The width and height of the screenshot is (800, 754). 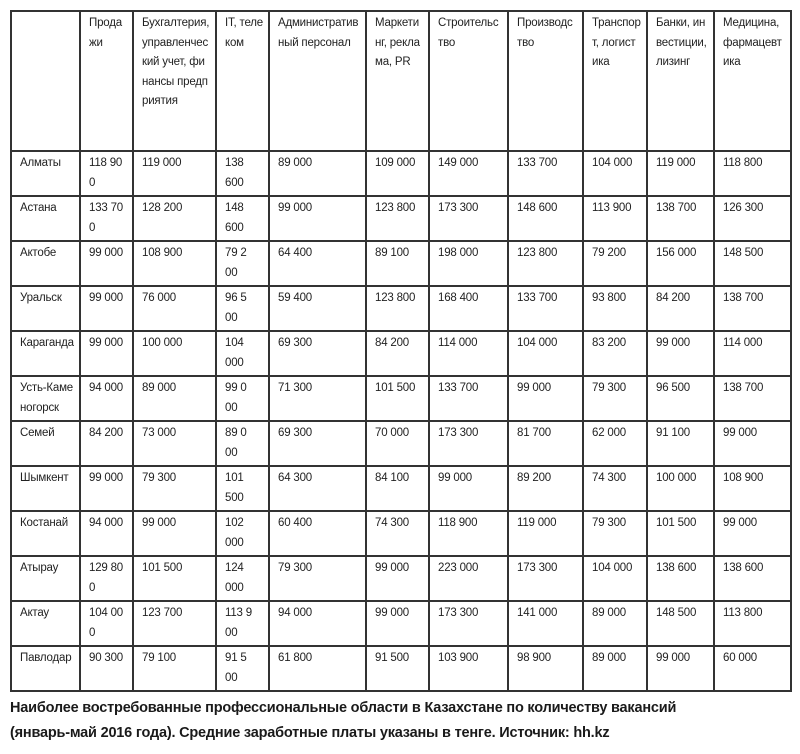 What do you see at coordinates (106, 578) in the screenshot?
I see `salary-cell: 129 800` at bounding box center [106, 578].